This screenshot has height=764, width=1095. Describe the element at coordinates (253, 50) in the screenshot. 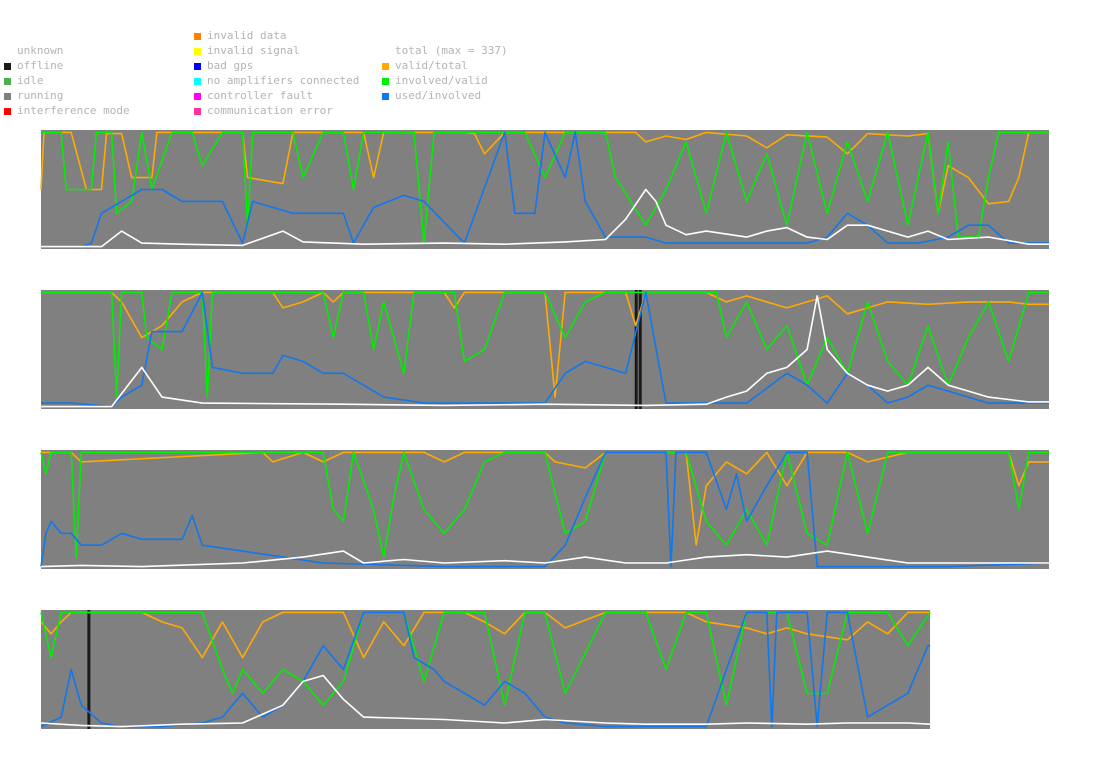

I see `legend-label: invalid signal` at that location.